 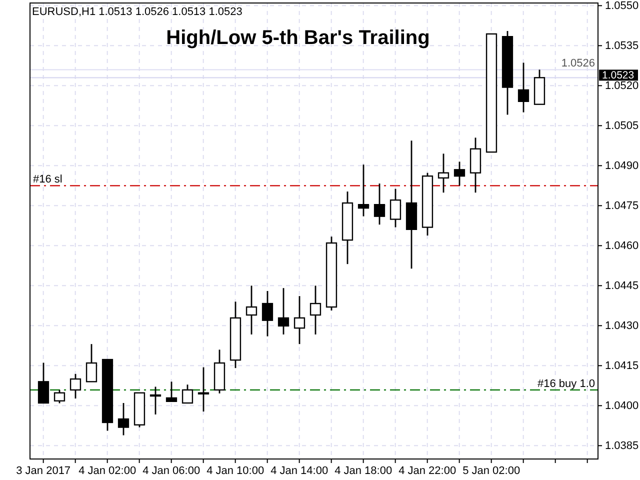 I want to click on text: High/Low 5-th Bar's Trailing, so click(x=298, y=38).